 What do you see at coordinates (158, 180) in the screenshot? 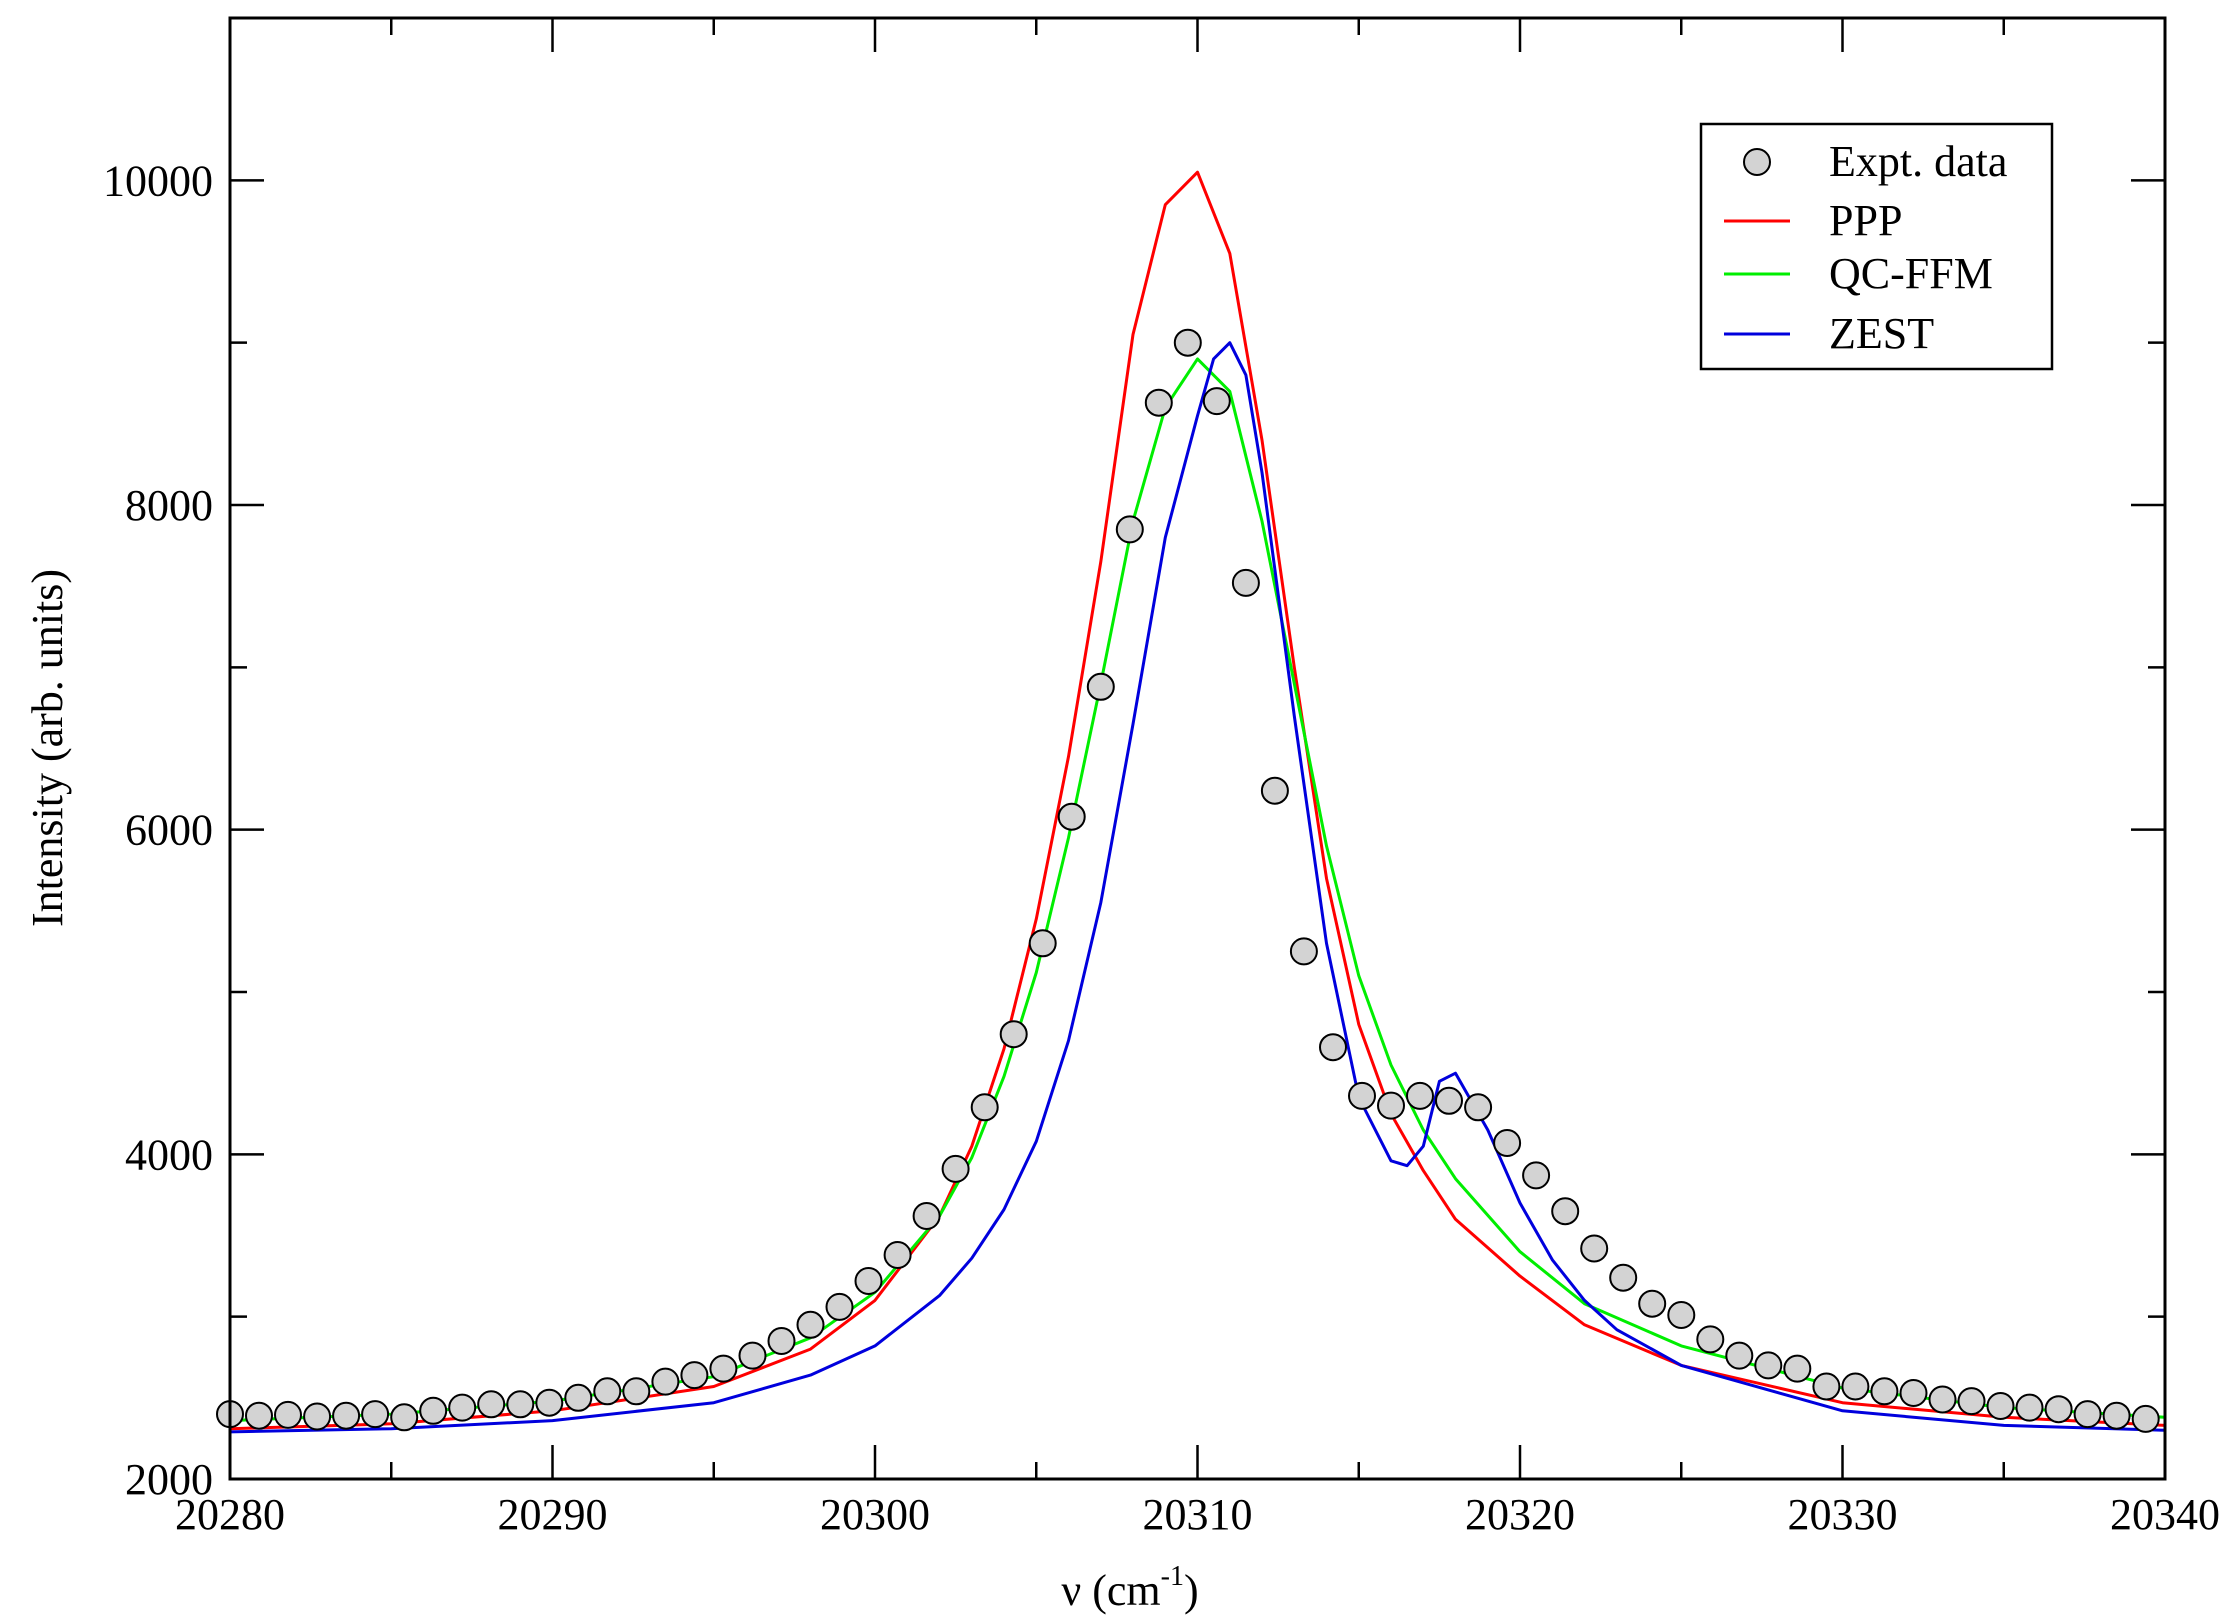
I see `y-tick-label: 10000` at bounding box center [158, 180].